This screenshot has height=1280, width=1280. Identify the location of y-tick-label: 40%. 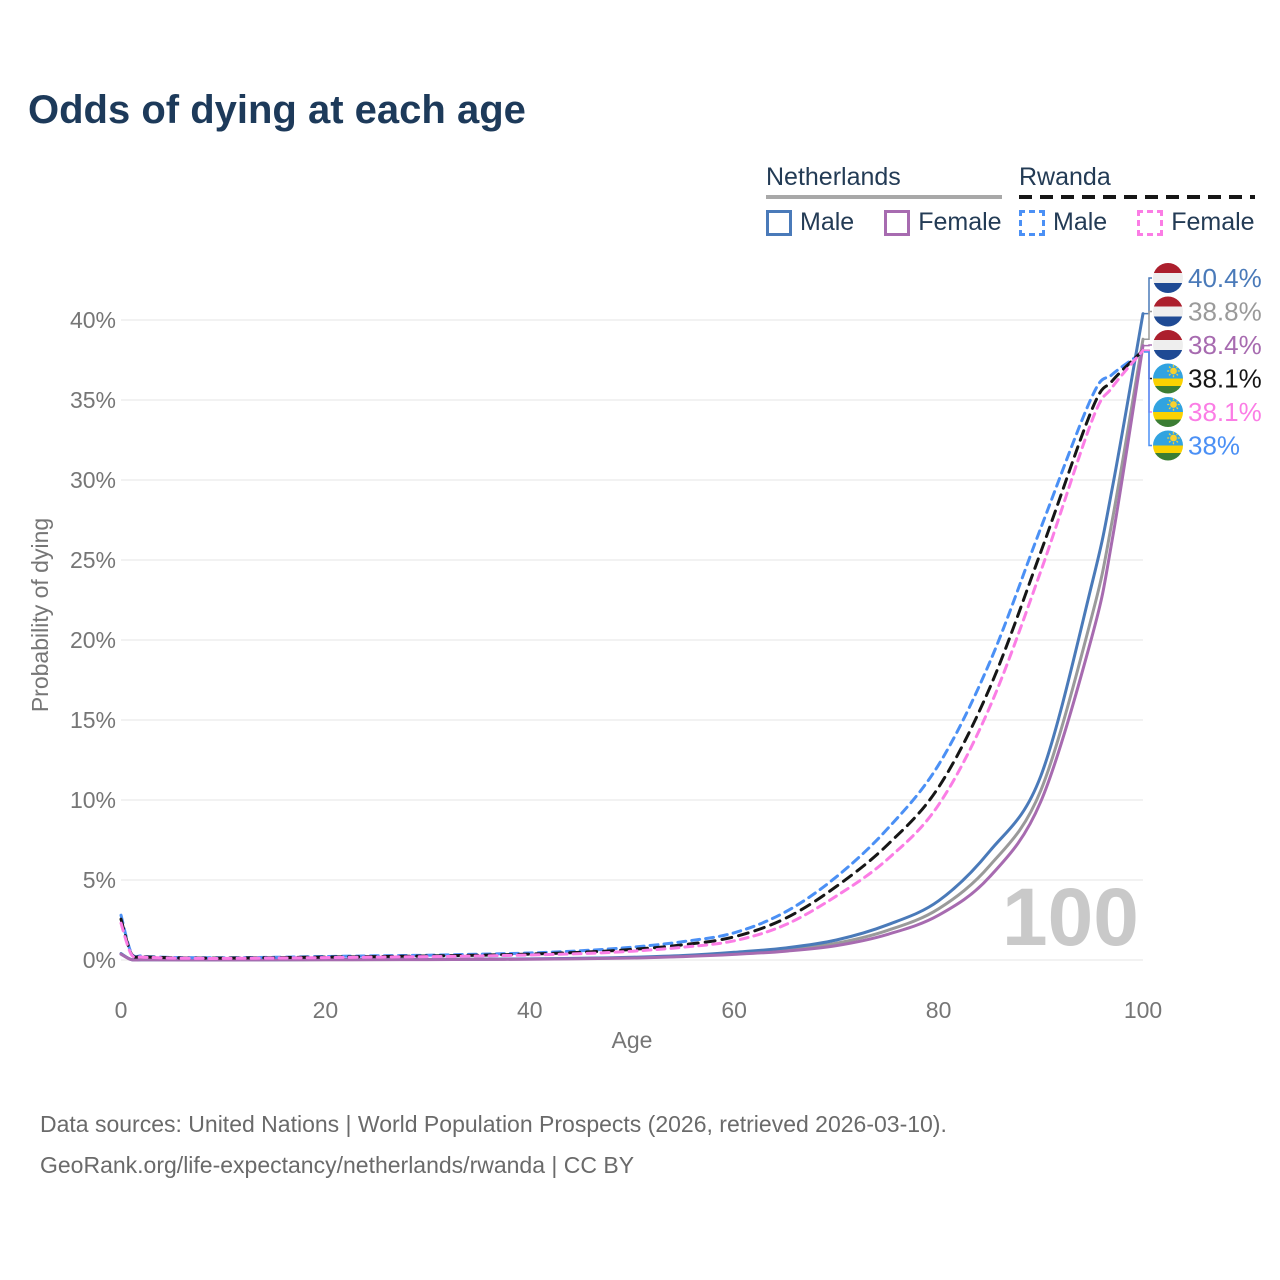
(93, 320).